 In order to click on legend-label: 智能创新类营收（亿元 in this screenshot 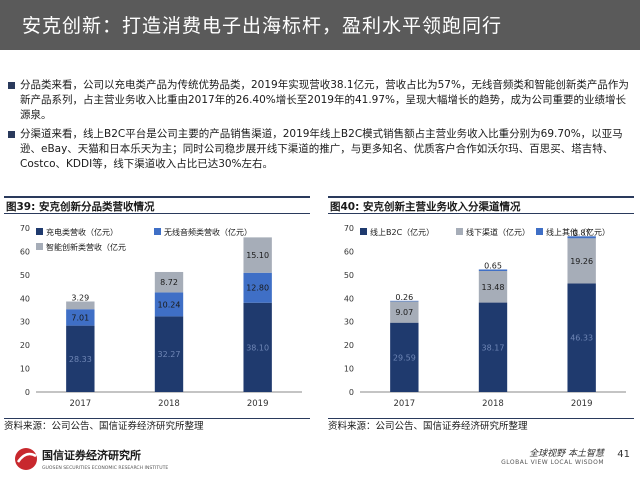, I will do `click(86, 247)`.